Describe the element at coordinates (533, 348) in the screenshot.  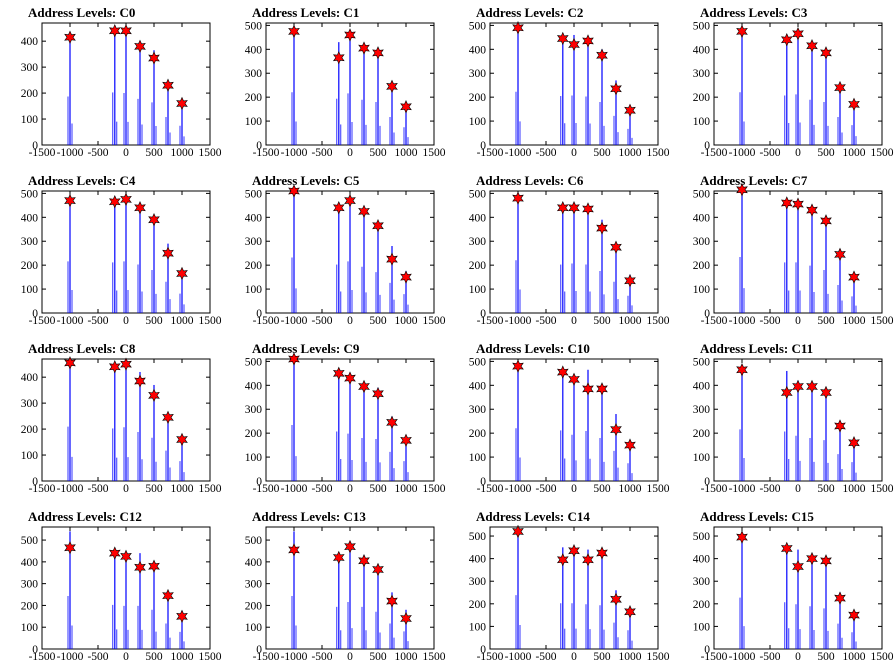
I see `chart-title: Address Levels: C10` at that location.